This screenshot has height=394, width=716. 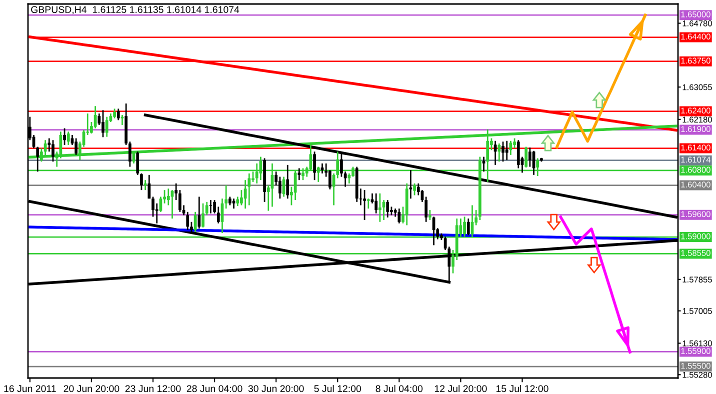 What do you see at coordinates (695, 129) in the screenshot?
I see `ref-line-label: 1.61900` at bounding box center [695, 129].